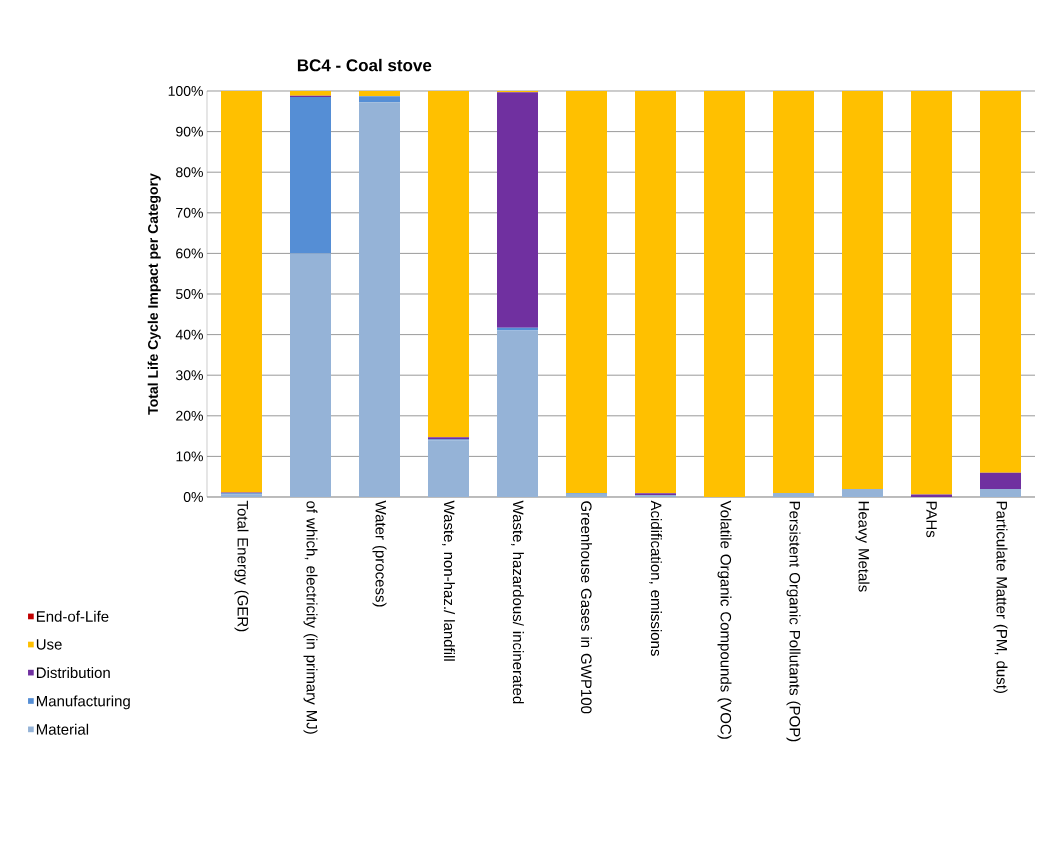  Describe the element at coordinates (193, 497) in the screenshot. I see `y-tick-label: 0%` at that location.